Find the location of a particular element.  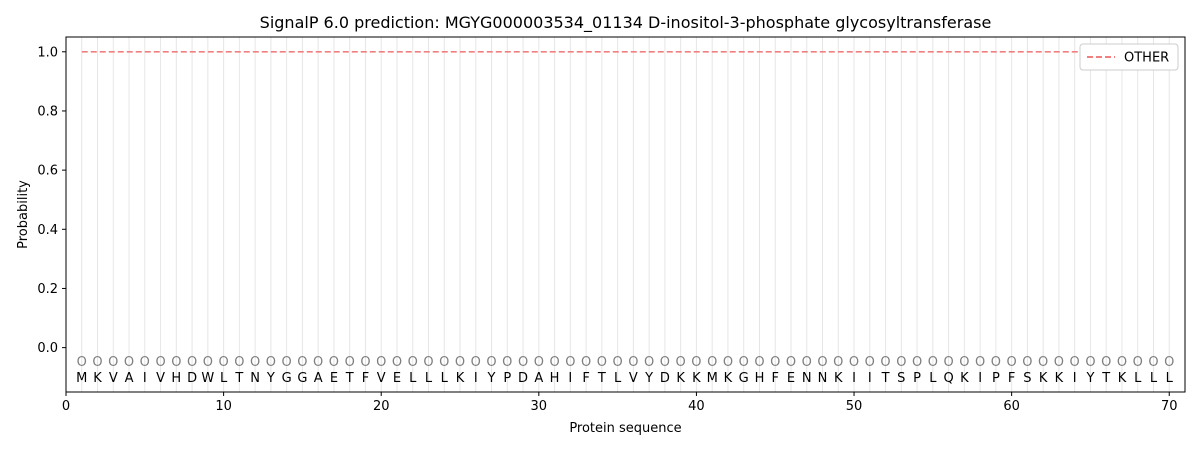

x-tick-label: 10 is located at coordinates (223, 406).